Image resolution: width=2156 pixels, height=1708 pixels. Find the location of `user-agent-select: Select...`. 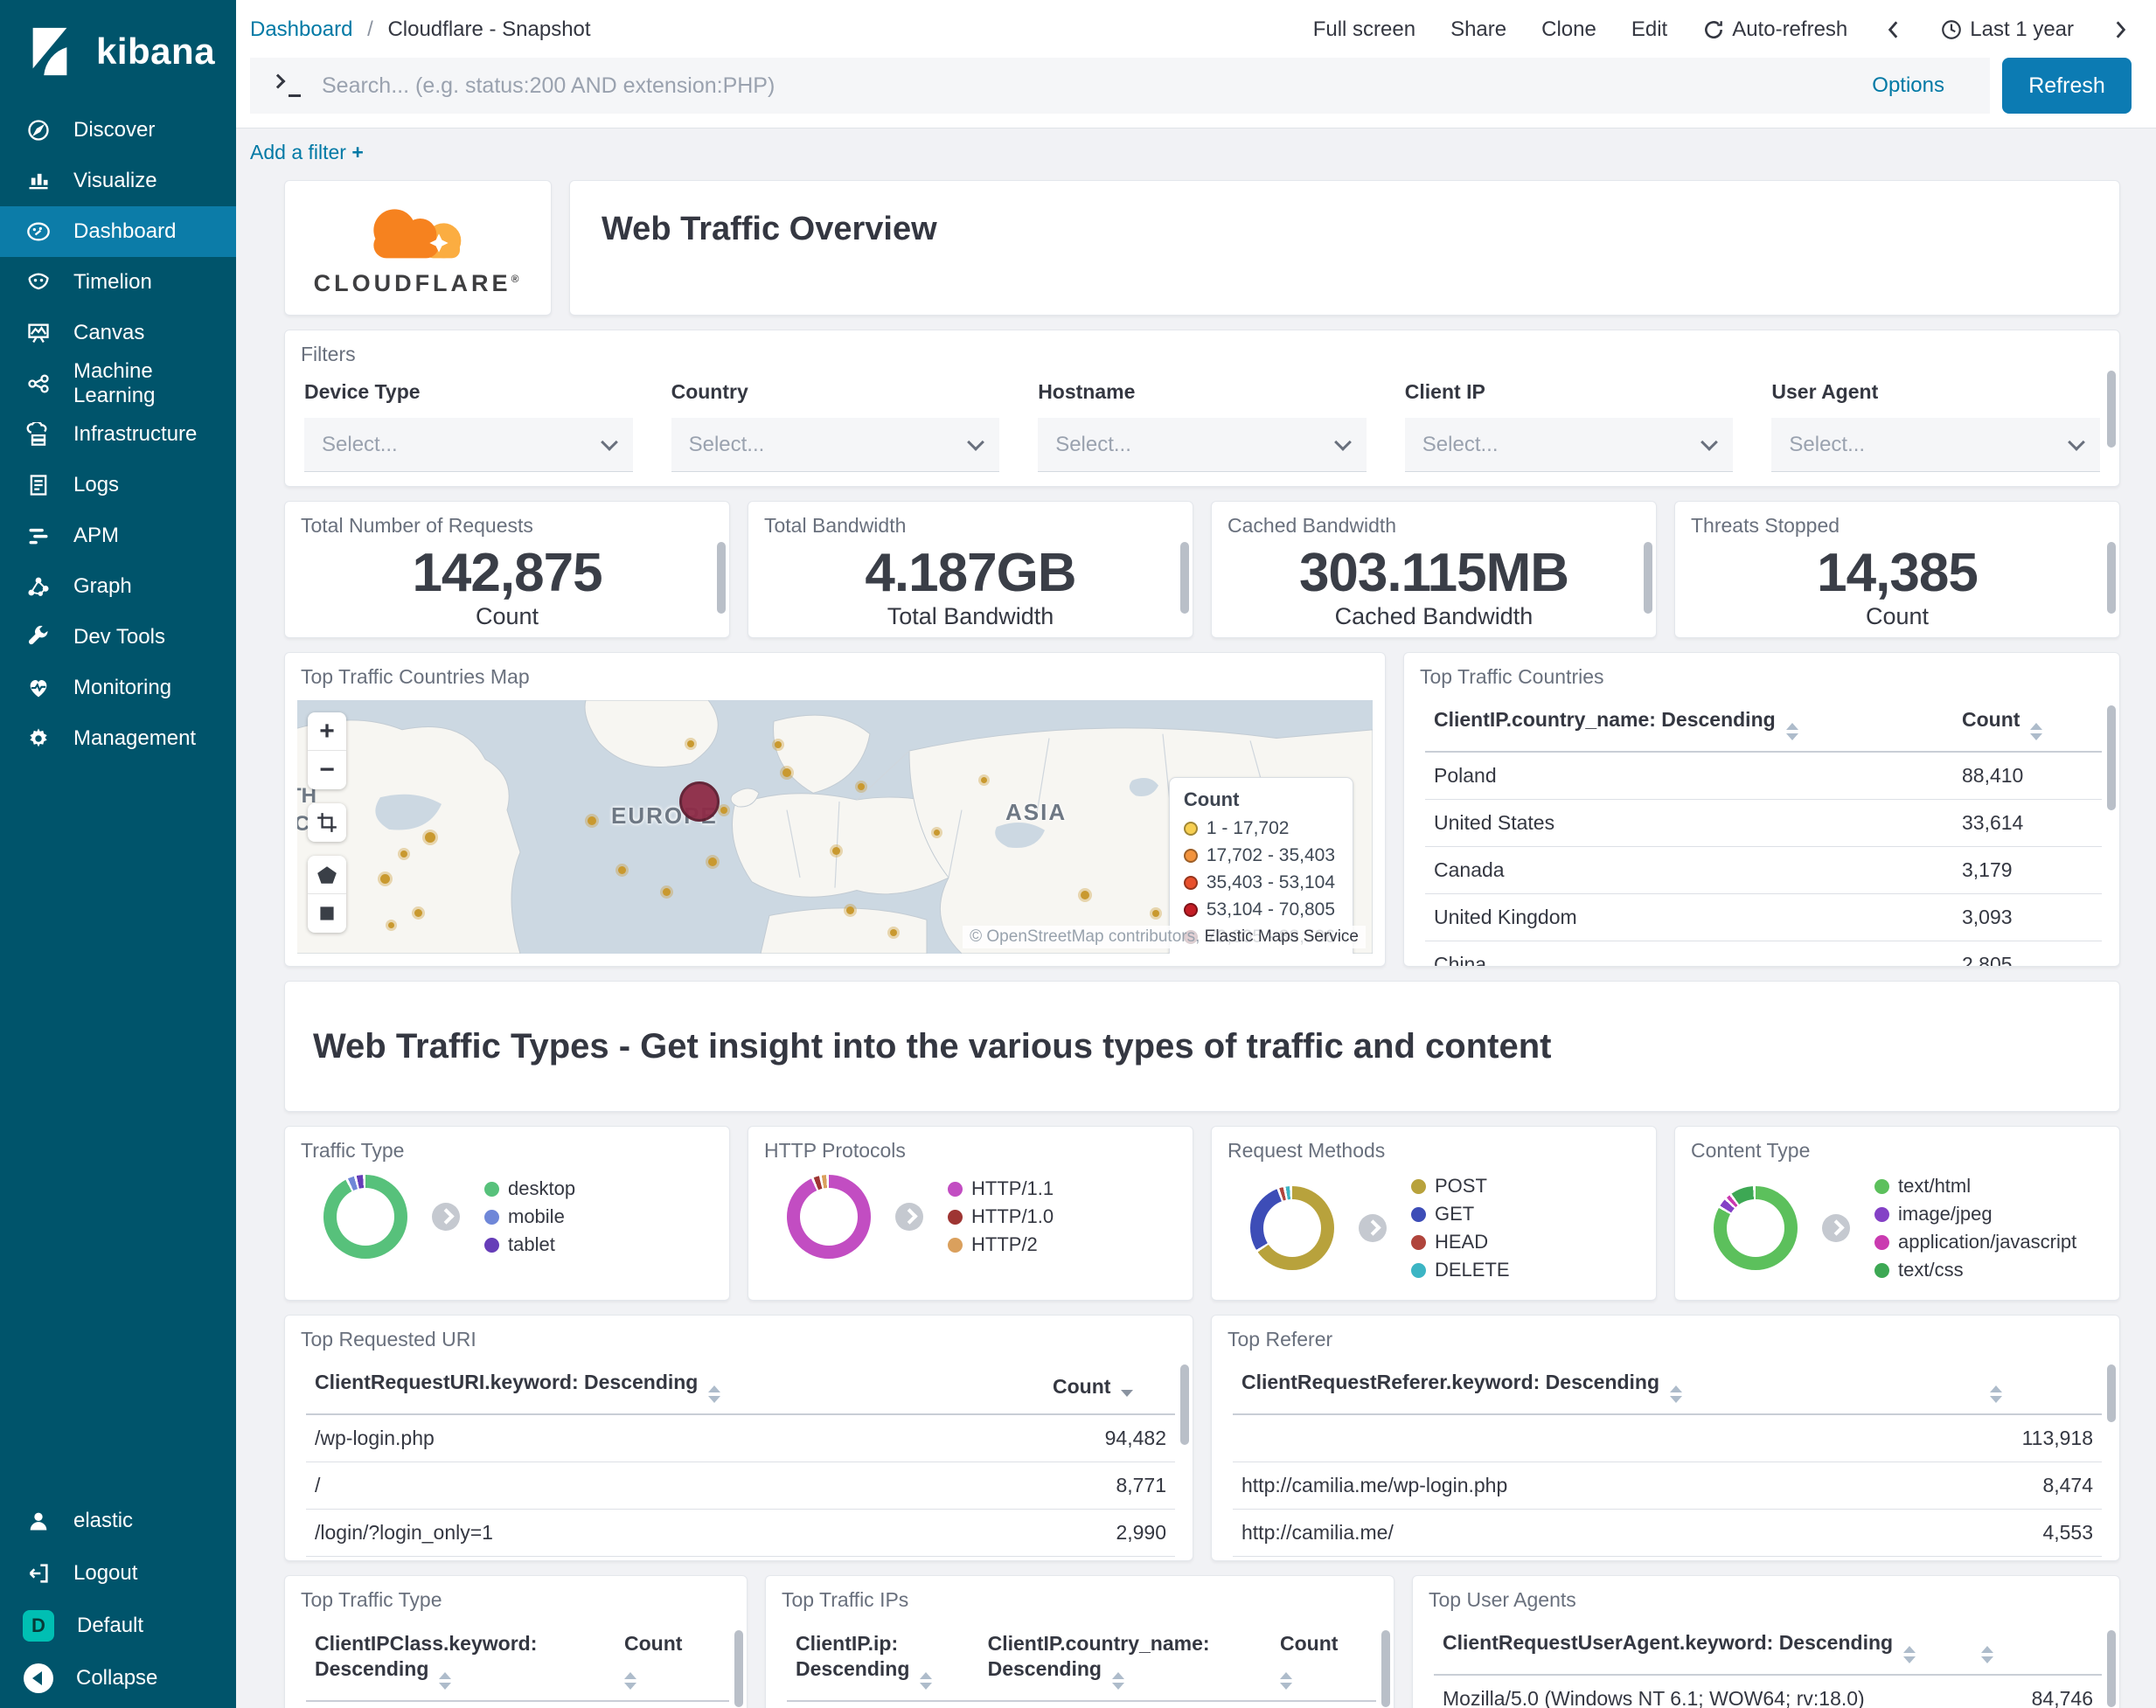

user-agent-select: Select... is located at coordinates (1935, 445).